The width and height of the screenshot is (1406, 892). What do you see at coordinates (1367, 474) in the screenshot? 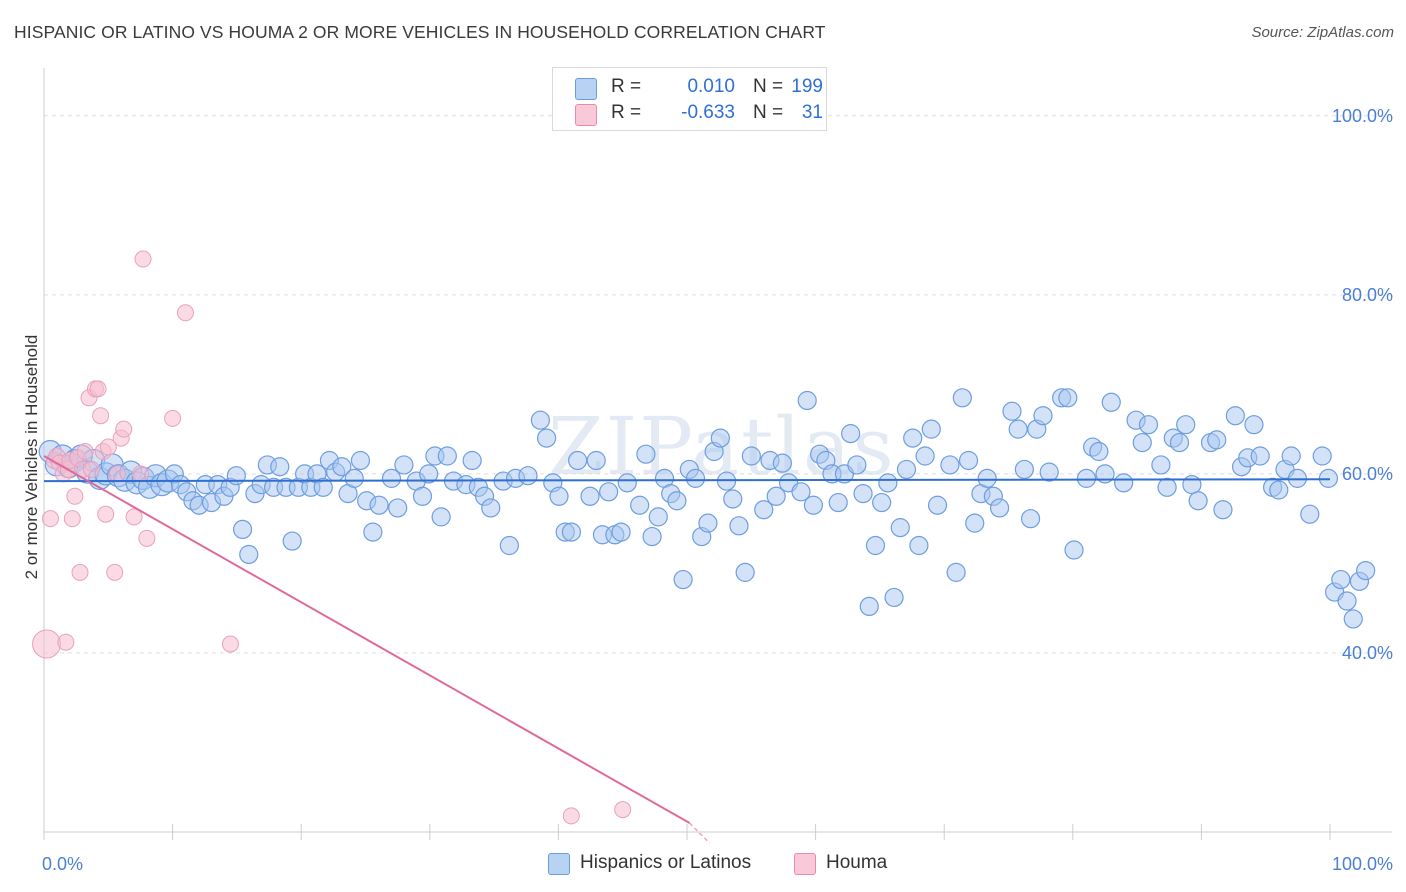
I see `y-tick-label: 60.0%` at bounding box center [1367, 474].